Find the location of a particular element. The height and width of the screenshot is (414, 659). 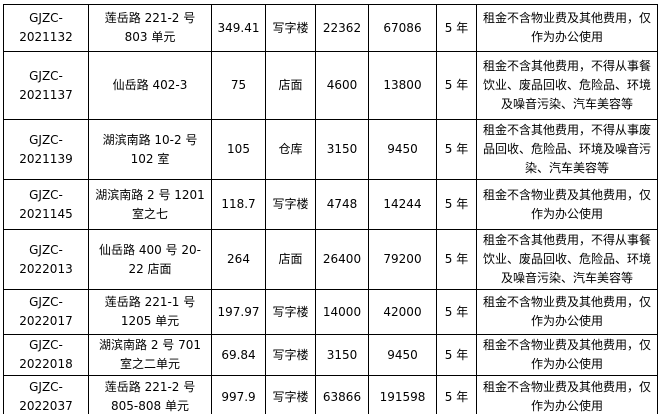

cell-area: 105 is located at coordinates (238, 149).